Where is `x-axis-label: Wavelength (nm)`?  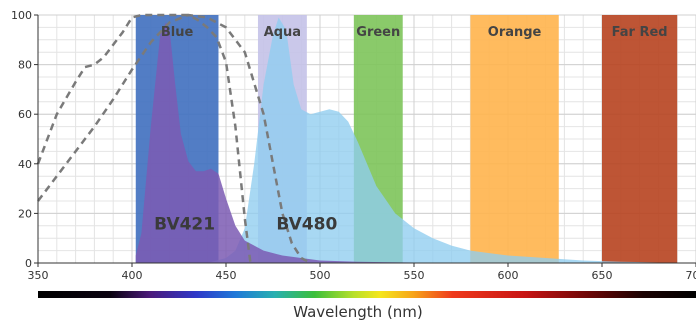
x-axis-label: Wavelength (nm) is located at coordinates (358, 312).